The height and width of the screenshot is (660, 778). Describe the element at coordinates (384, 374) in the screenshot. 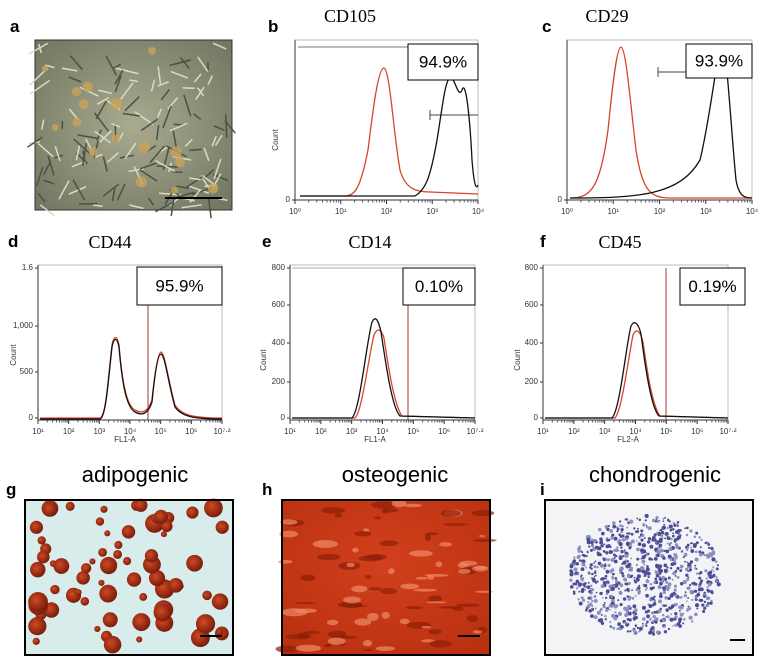

I see `histogram-red` at that location.